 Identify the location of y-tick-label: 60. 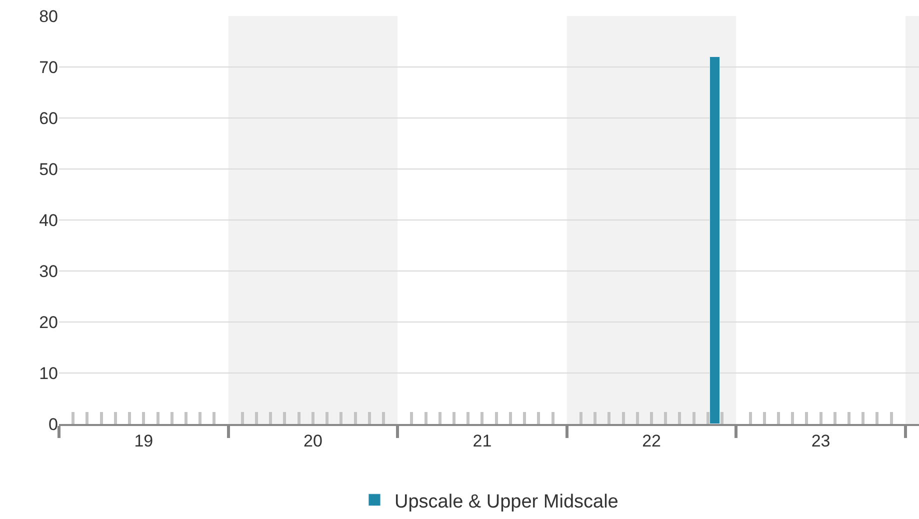
(48, 118).